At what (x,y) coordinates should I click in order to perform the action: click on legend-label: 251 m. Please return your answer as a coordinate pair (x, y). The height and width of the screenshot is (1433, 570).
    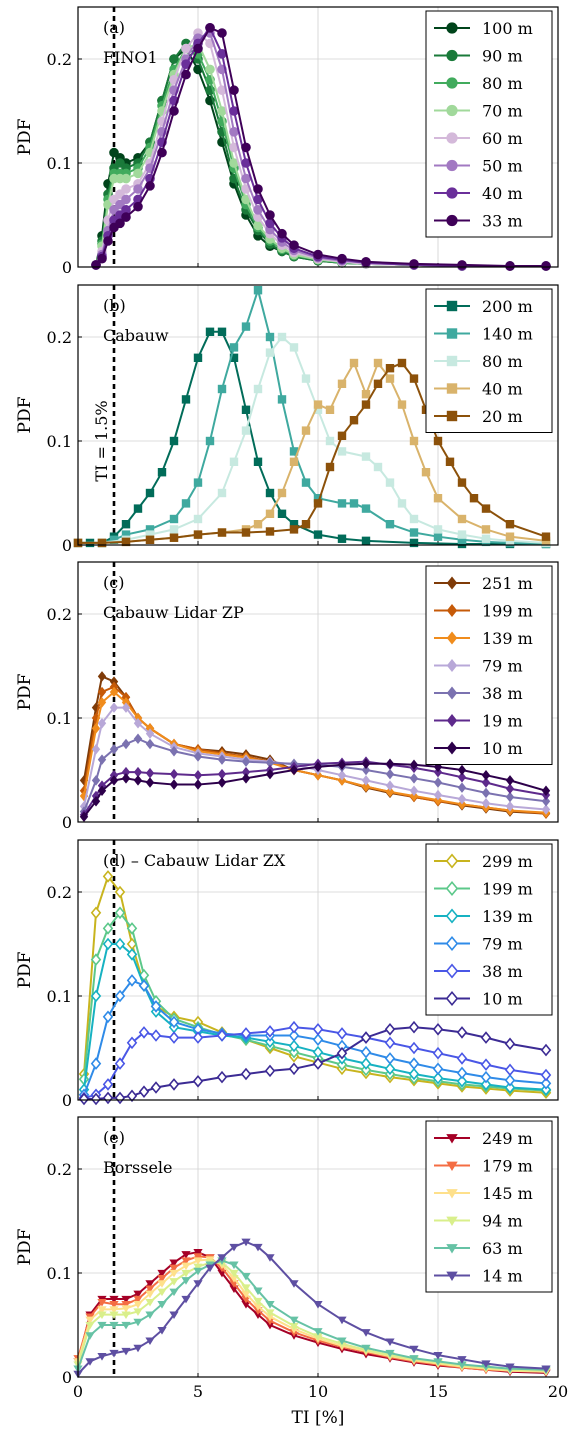
    Looking at the image, I should click on (507, 583).